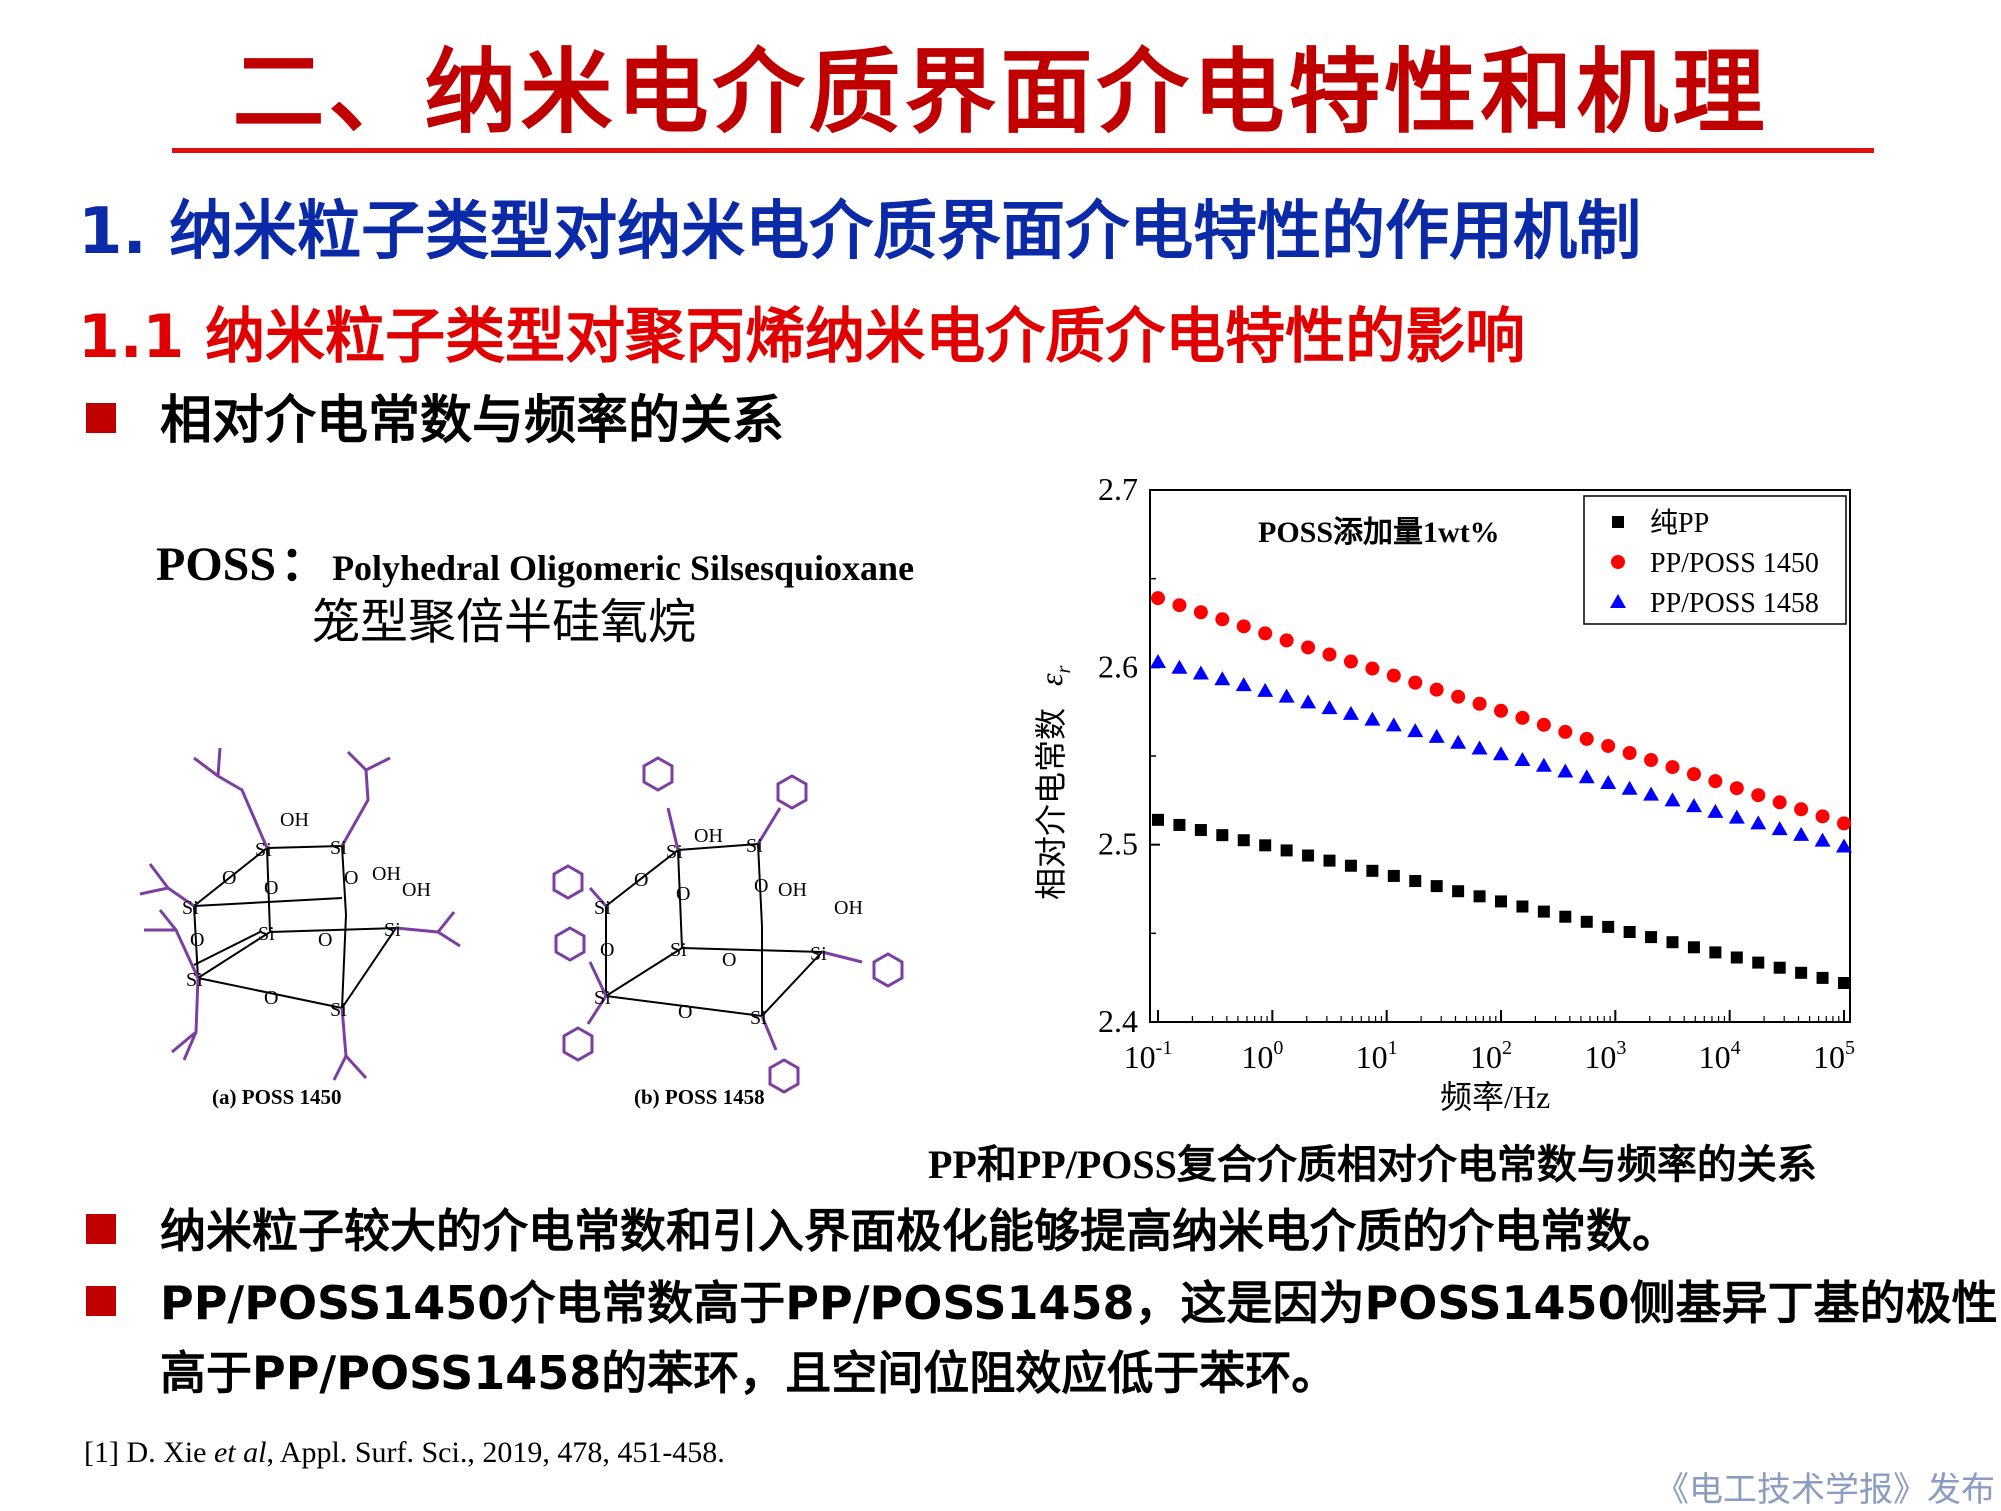  What do you see at coordinates (1491, 1056) in the screenshot?
I see `x-tick-label: 10²` at bounding box center [1491, 1056].